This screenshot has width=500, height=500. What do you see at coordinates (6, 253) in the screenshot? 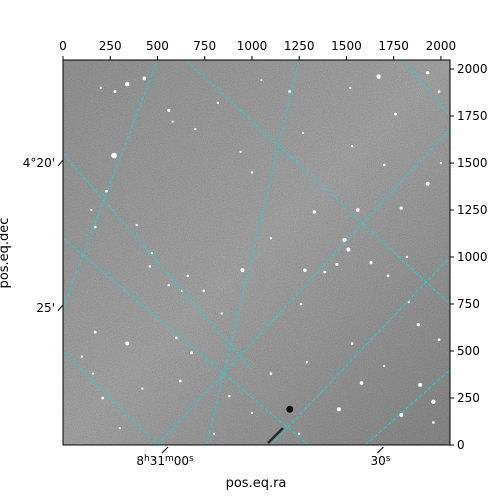
I see `y-axis-title: pos.eq.dec` at bounding box center [6, 253].